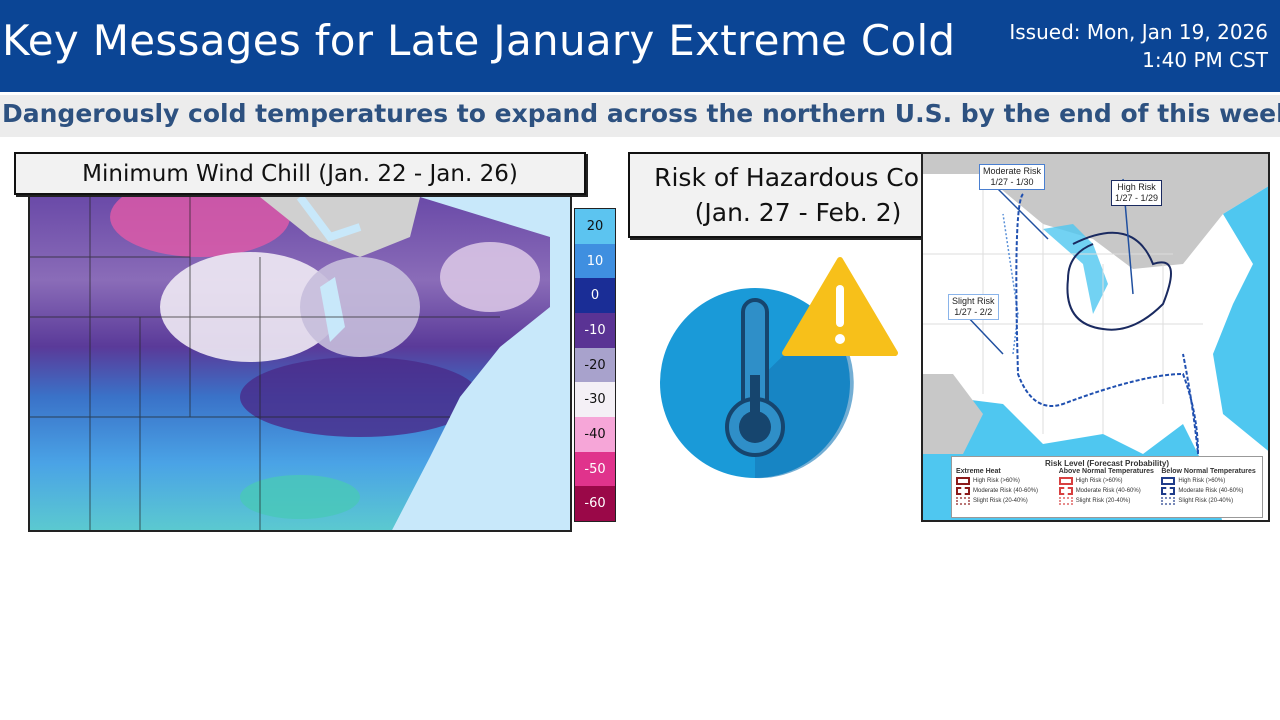  What do you see at coordinates (1136, 187) in the screenshot?
I see `callout-label: High Risk` at bounding box center [1136, 187].